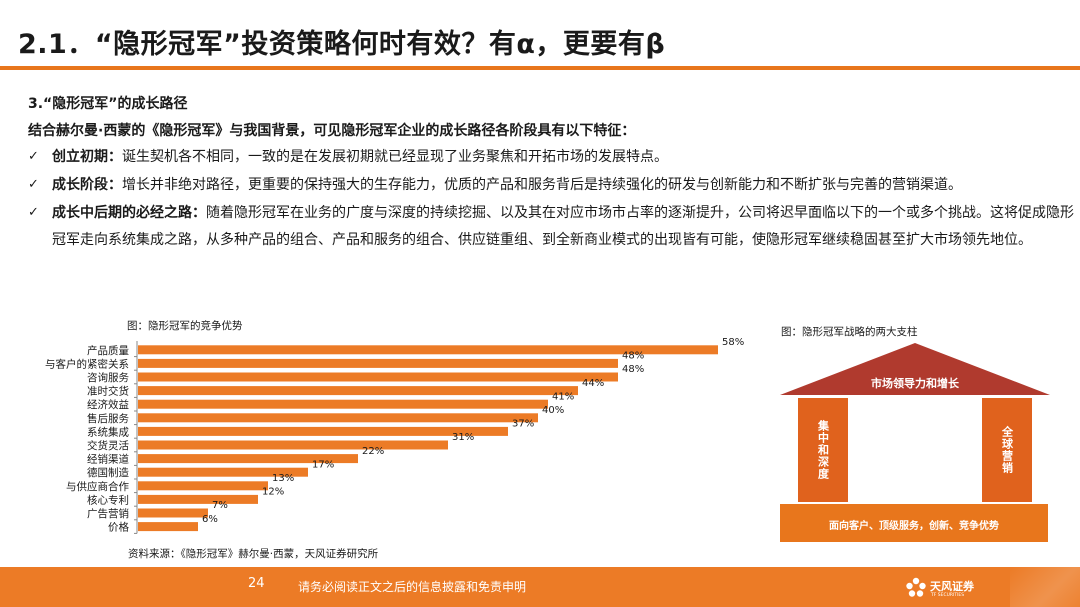 This screenshot has height=607, width=1080. I want to click on data-label: 17%, so click(323, 464).